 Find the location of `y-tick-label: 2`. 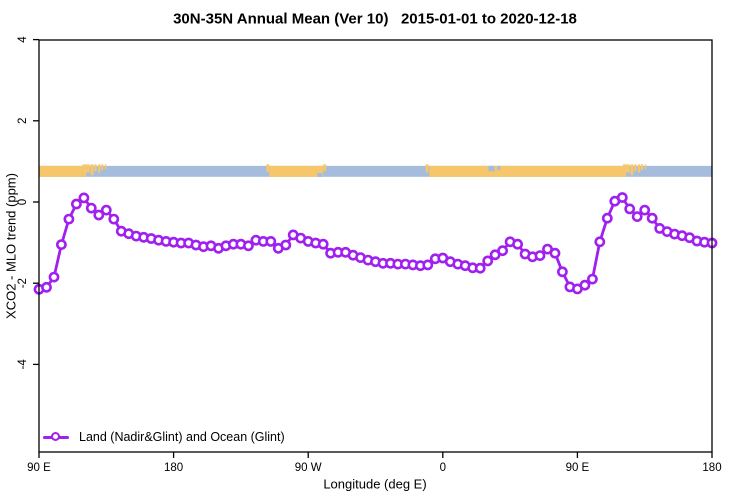

y-tick-label: 2 is located at coordinates (23, 121).